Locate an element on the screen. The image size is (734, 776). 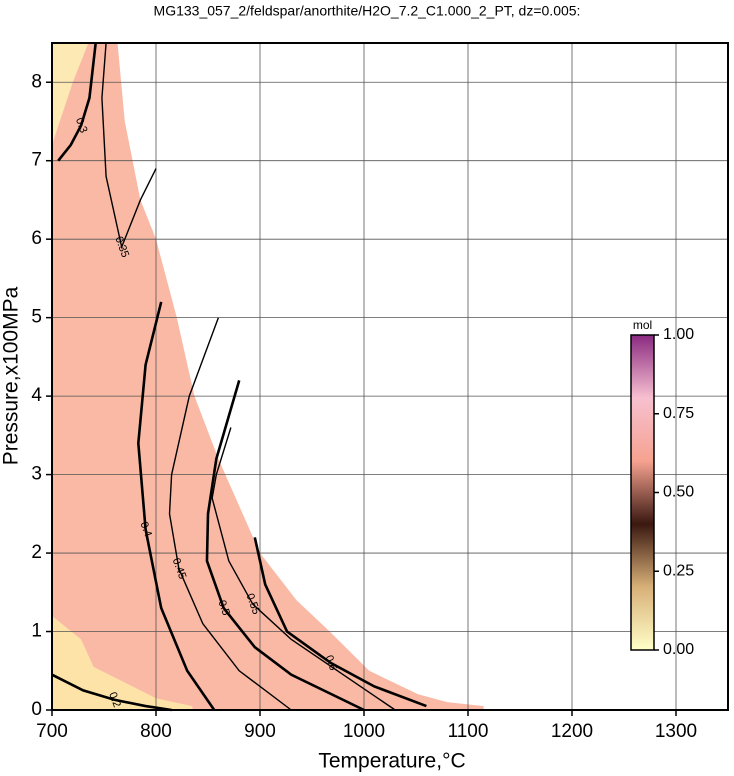
x-tick-label: 1200 is located at coordinates (572, 731).